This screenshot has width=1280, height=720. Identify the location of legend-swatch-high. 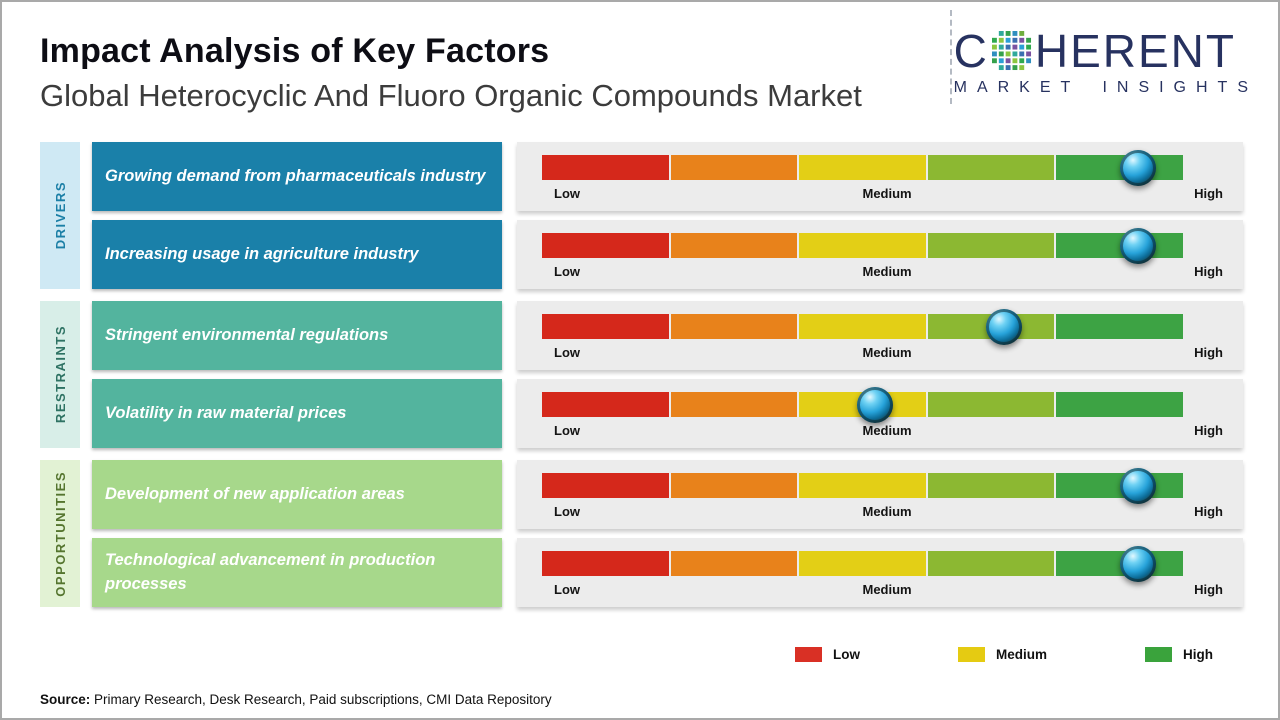
(1158, 654).